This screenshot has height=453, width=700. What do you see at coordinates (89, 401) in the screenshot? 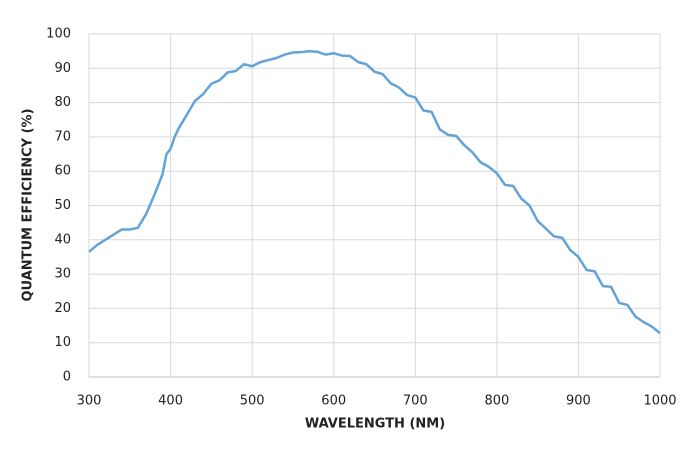
I see `x-tick-label: 300` at bounding box center [89, 401].